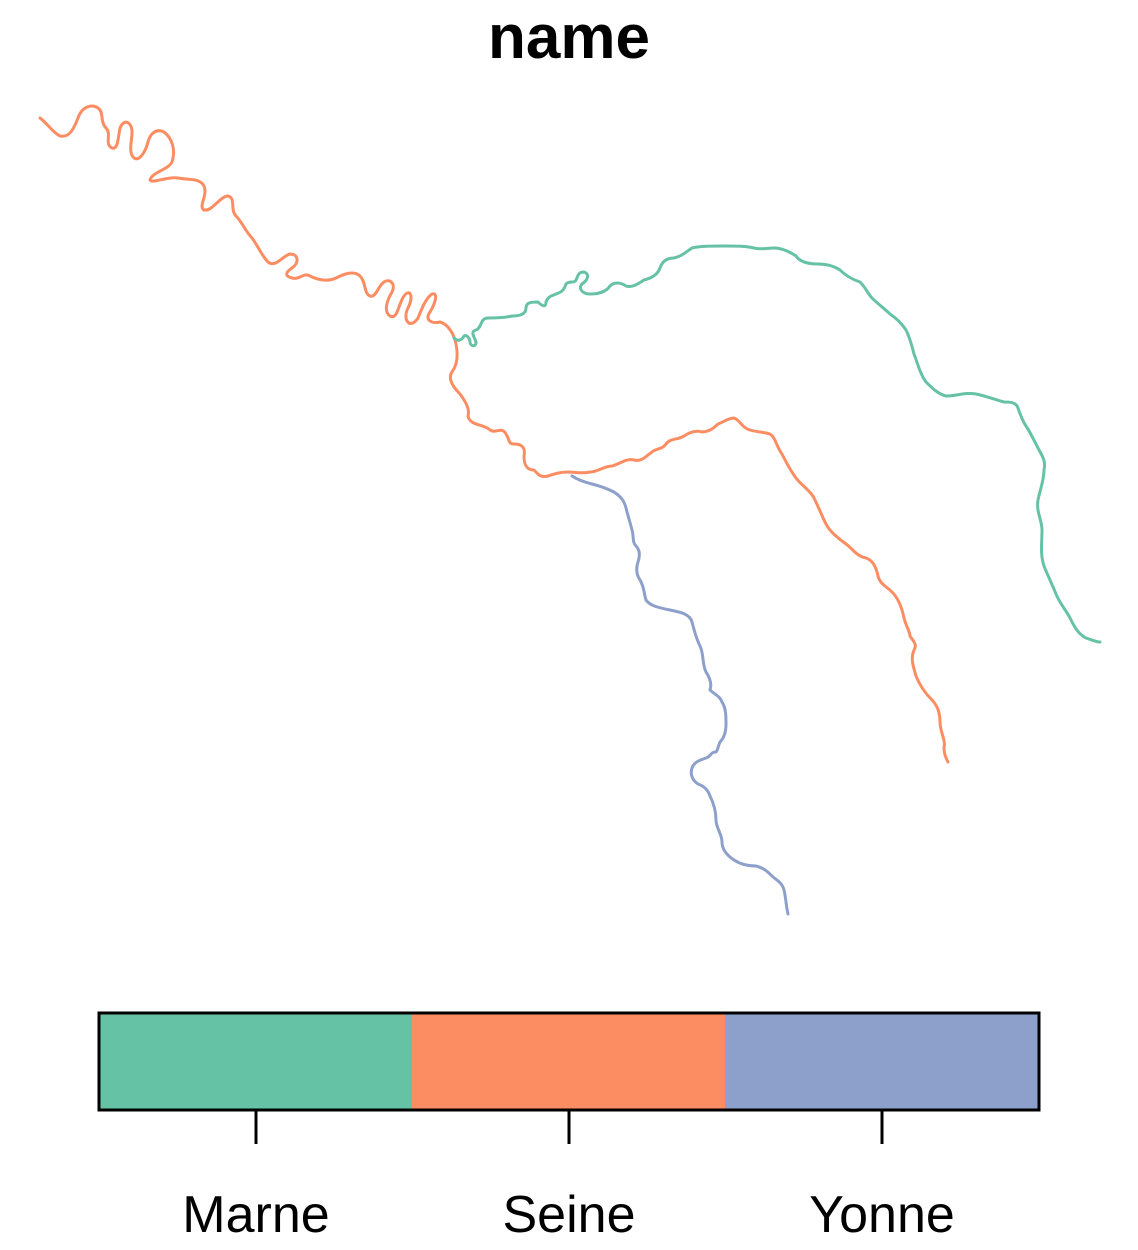  Describe the element at coordinates (256, 1061) in the screenshot. I see `legend-swatch-marne` at that location.